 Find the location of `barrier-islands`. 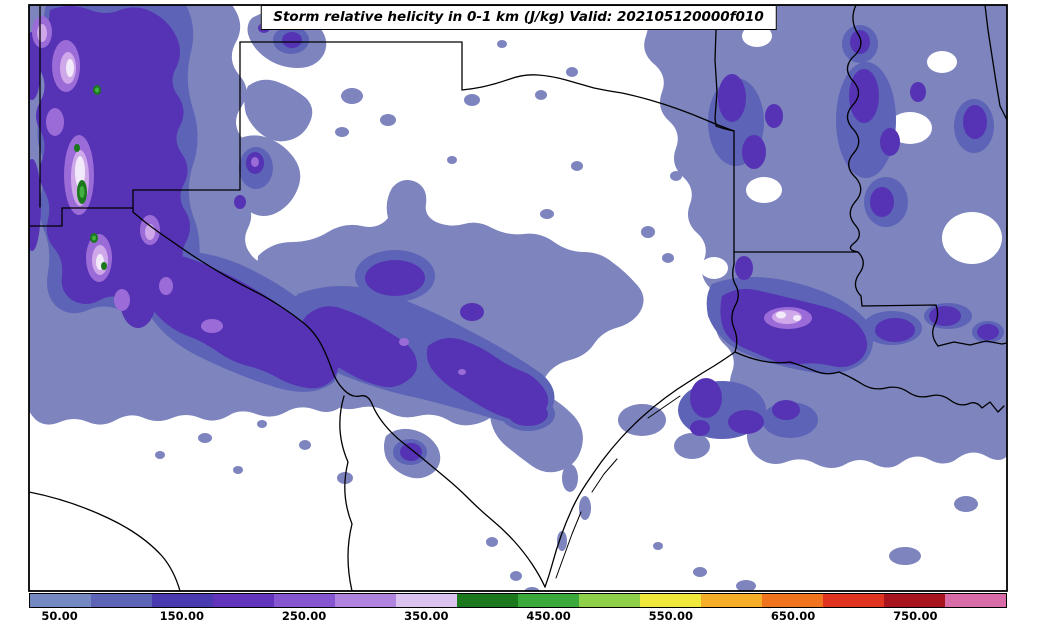

barrier-islands is located at coordinates (618, 487).